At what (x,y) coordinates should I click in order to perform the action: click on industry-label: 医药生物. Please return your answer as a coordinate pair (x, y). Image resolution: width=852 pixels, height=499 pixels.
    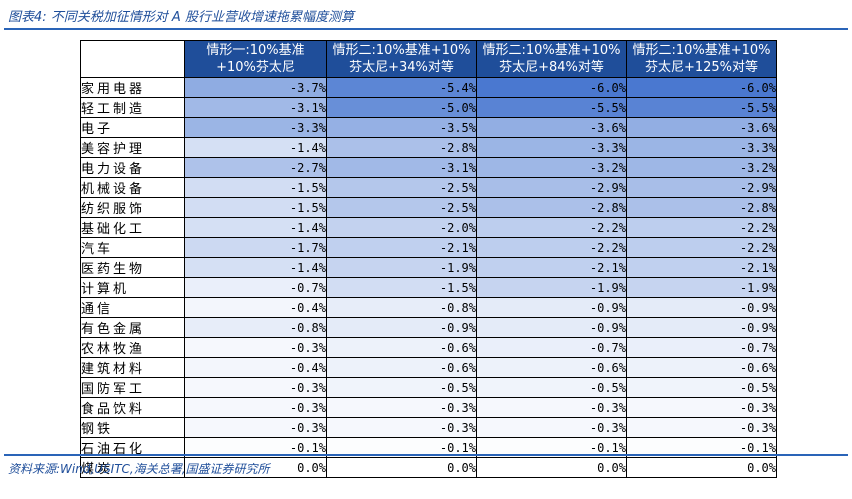
    Looking at the image, I should click on (132, 267).